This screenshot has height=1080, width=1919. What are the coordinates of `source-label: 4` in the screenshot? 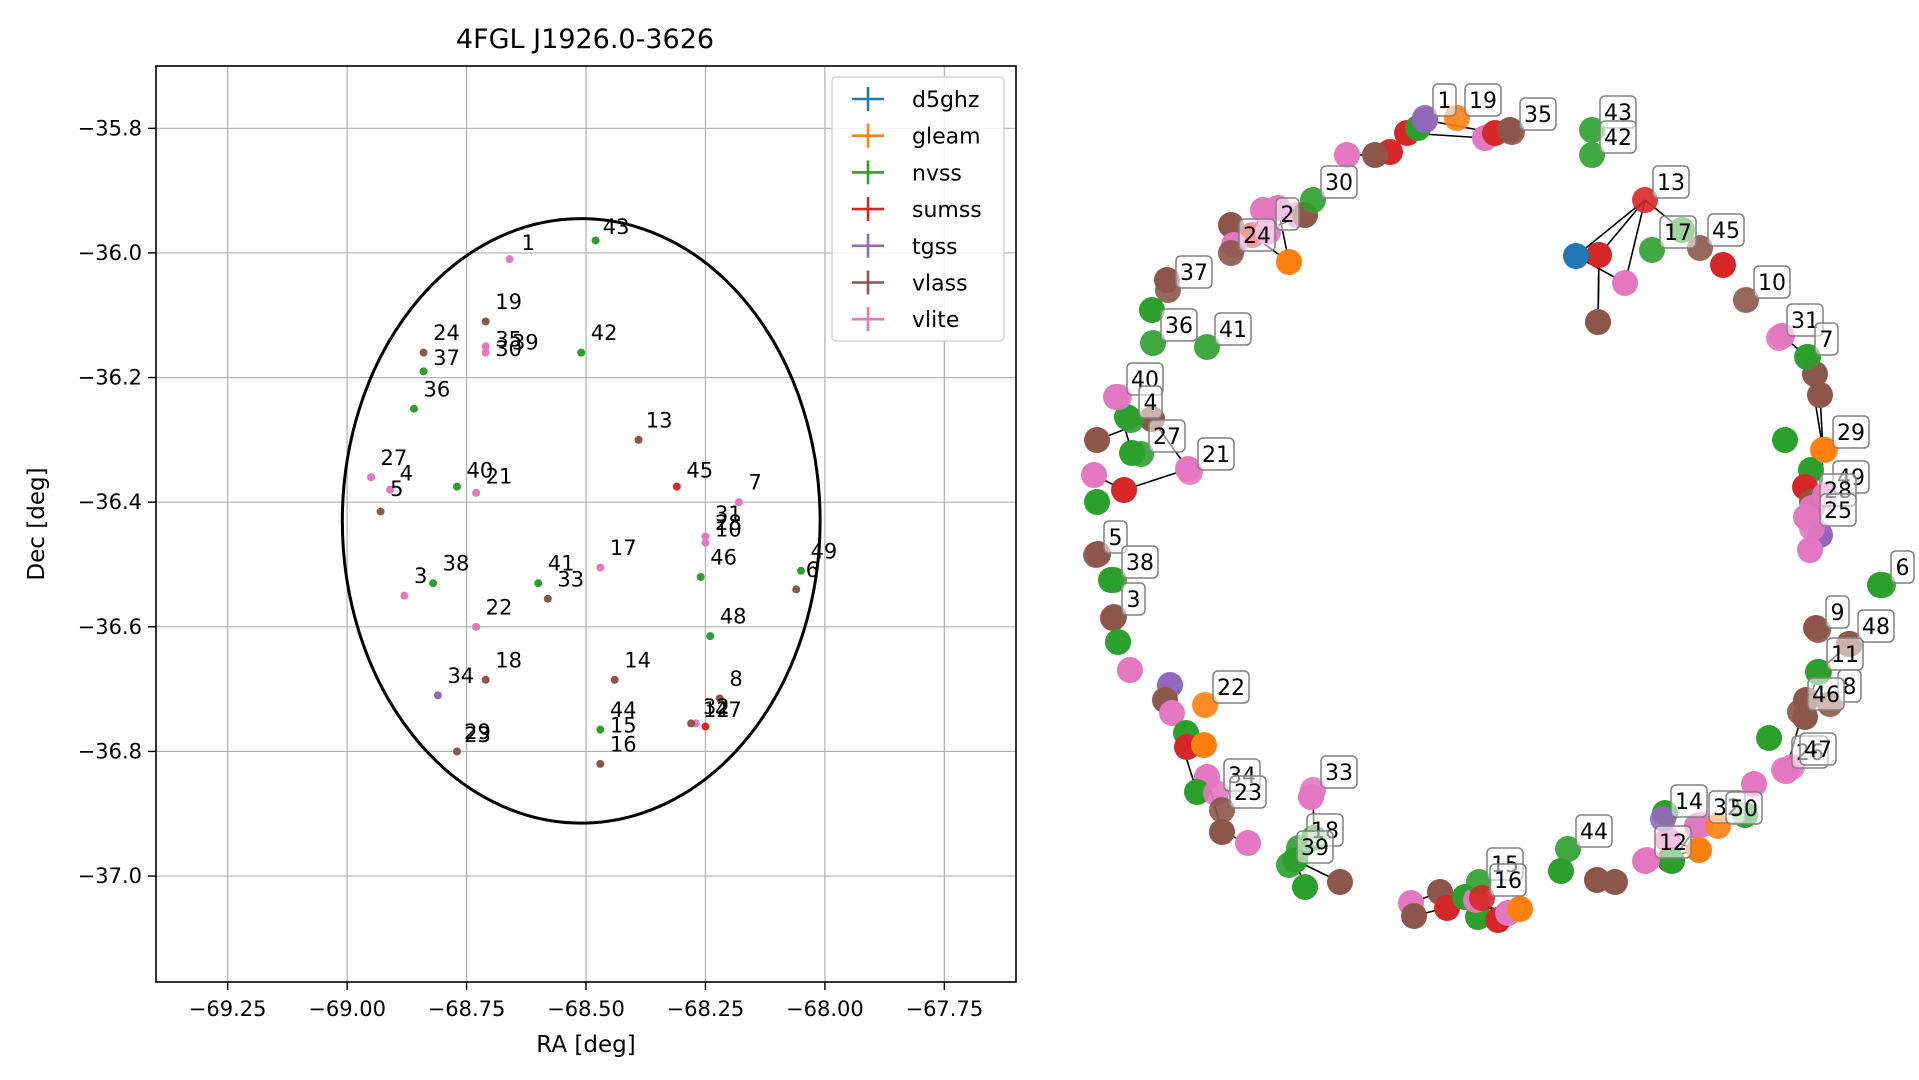 It's located at (406, 473).